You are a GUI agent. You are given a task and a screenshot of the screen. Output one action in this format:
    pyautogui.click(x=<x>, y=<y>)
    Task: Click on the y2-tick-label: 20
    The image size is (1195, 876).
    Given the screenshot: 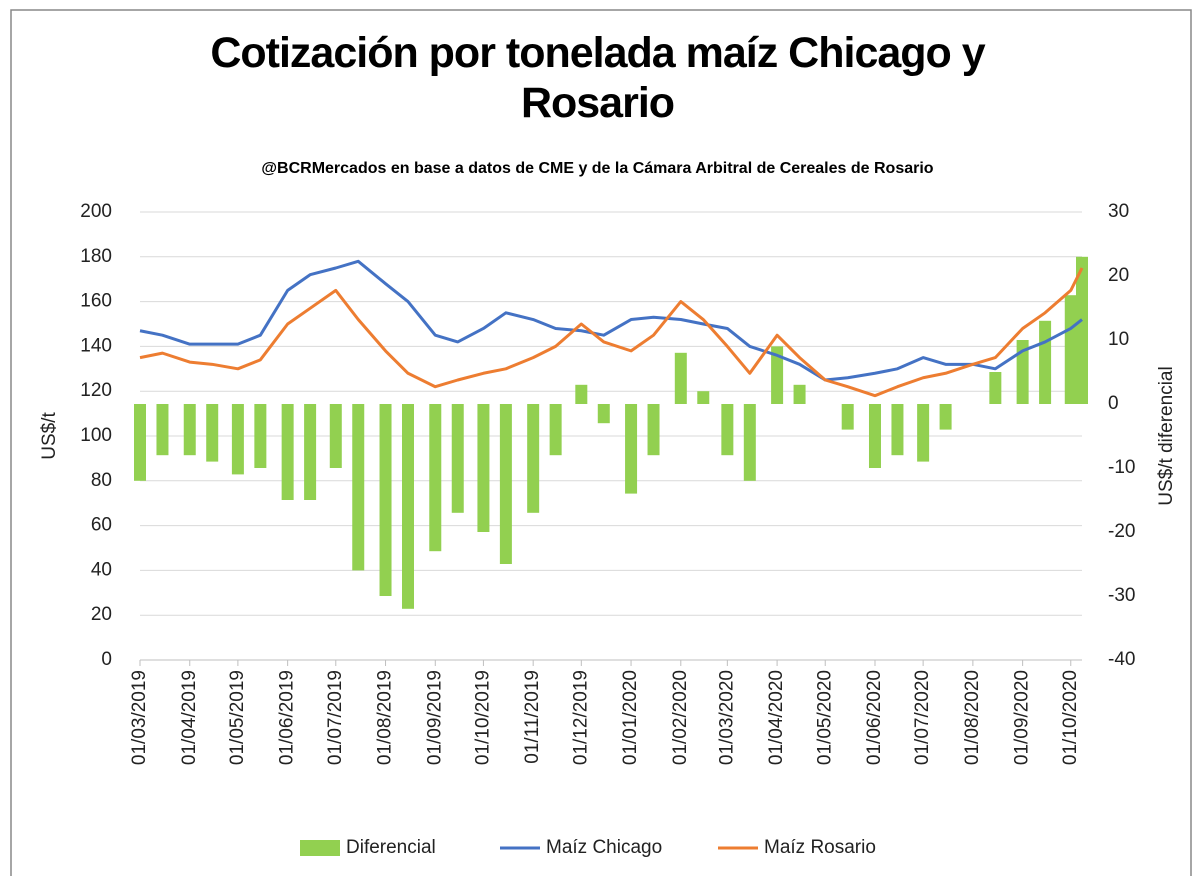 What is the action you would take?
    pyautogui.click(x=1118, y=275)
    